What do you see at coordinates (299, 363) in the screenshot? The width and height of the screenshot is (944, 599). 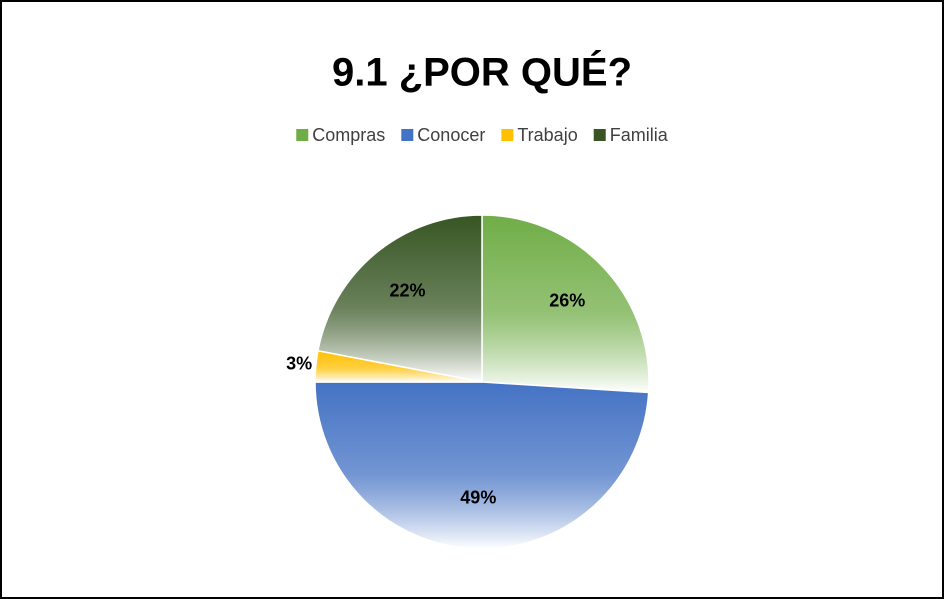 I see `data-label: 3%` at bounding box center [299, 363].